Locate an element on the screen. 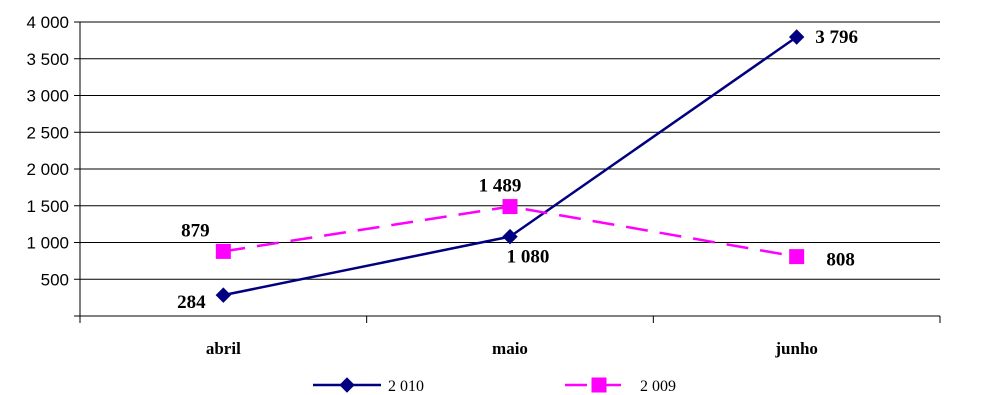 This screenshot has width=982, height=395. data-label-series-1-maio: 1 489 is located at coordinates (500, 186).